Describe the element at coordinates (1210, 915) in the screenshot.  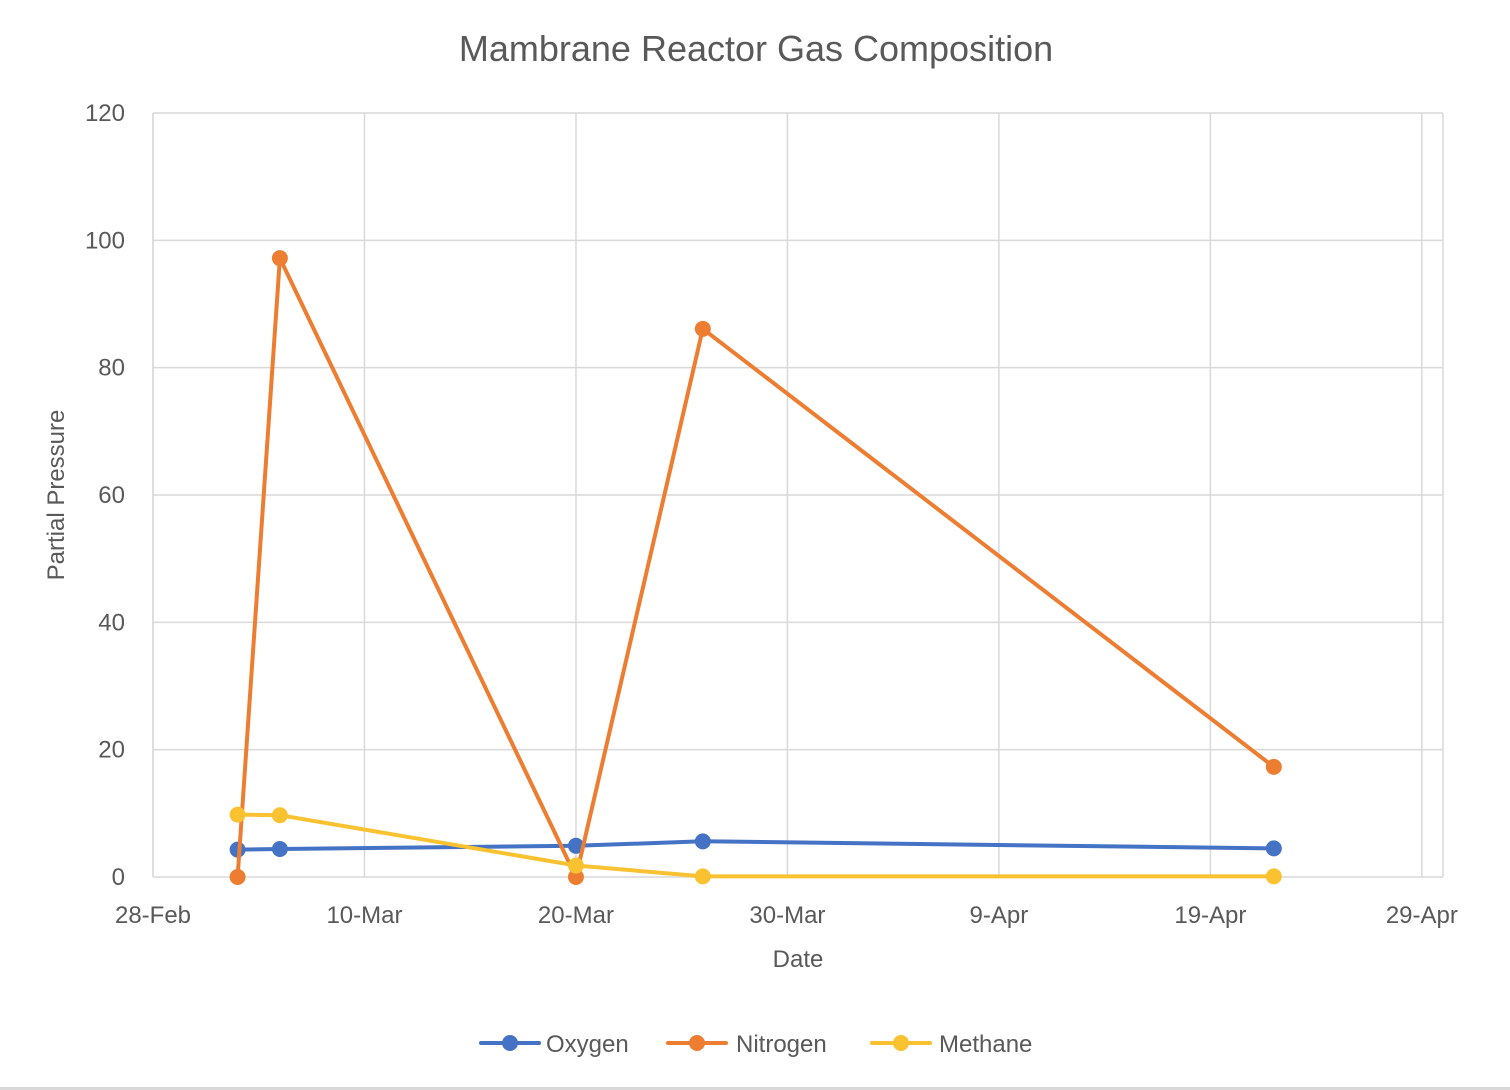
I see `x-tick-label: 19-Apr` at that location.